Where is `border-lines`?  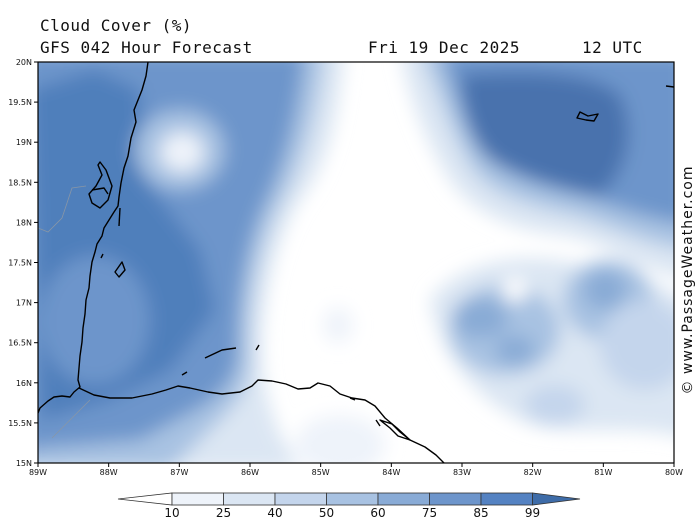
border-lines is located at coordinates (64, 312).